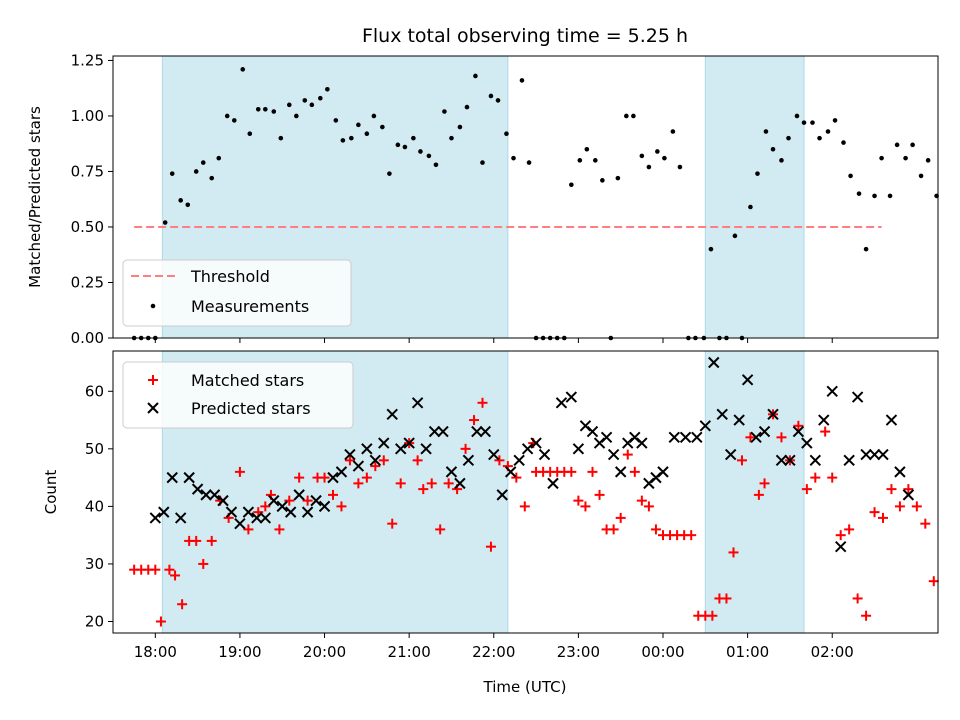 The height and width of the screenshot is (720, 960). Describe the element at coordinates (747, 652) in the screenshot. I see `x-tick-label: 01:00` at that location.